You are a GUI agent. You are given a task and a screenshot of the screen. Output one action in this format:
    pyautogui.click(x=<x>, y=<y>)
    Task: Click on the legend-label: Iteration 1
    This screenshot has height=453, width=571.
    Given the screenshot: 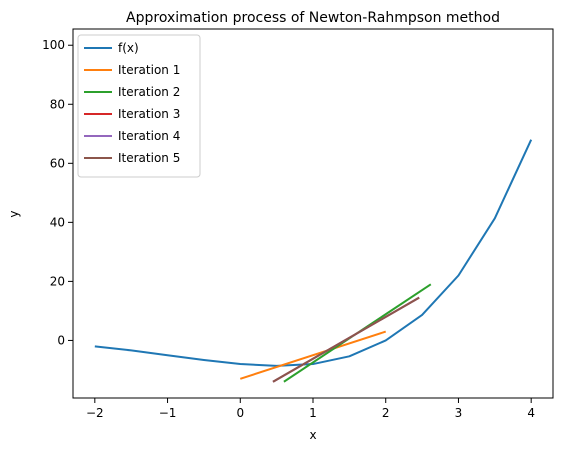 What is the action you would take?
    pyautogui.click(x=149, y=70)
    